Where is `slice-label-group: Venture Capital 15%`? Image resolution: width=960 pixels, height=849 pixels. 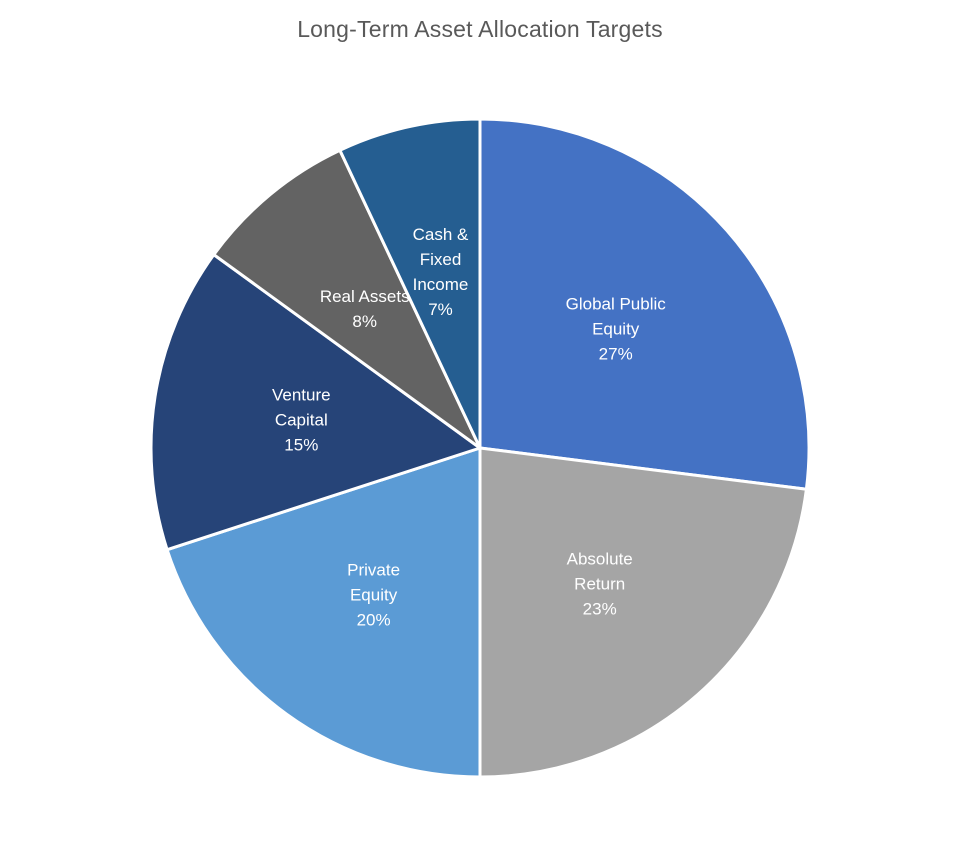 slice-label-group: Venture Capital 15% is located at coordinates (301, 420).